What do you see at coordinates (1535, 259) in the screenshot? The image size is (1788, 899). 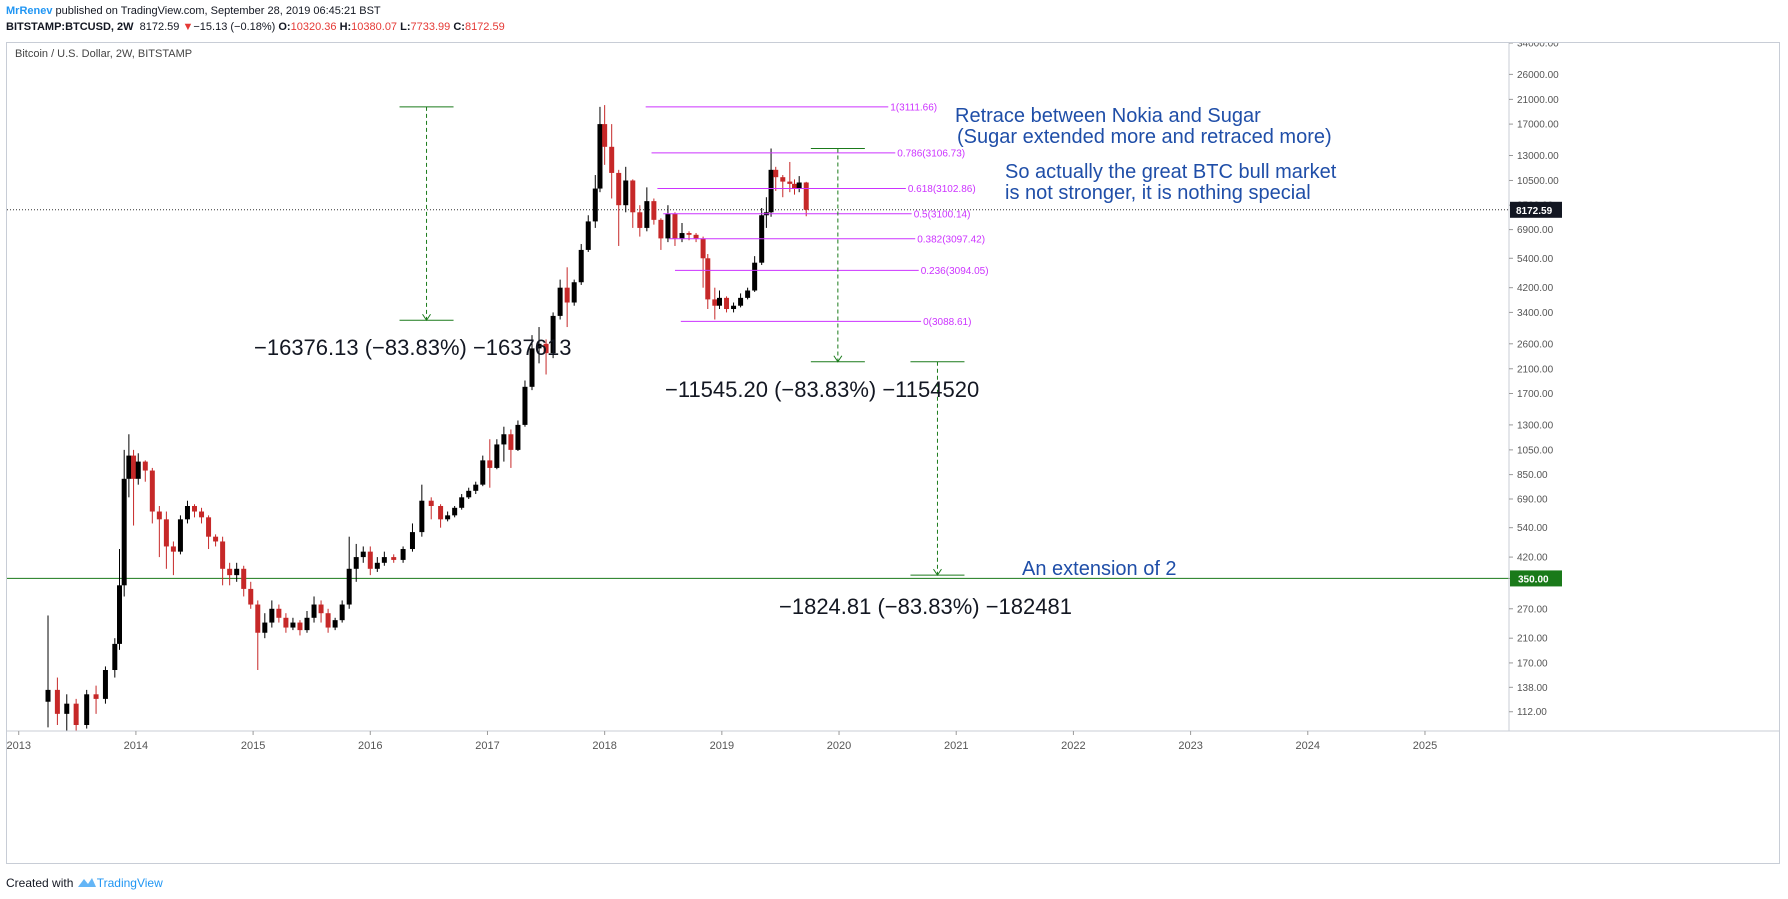 I see `y-tick-label: 5400.00` at bounding box center [1535, 259].